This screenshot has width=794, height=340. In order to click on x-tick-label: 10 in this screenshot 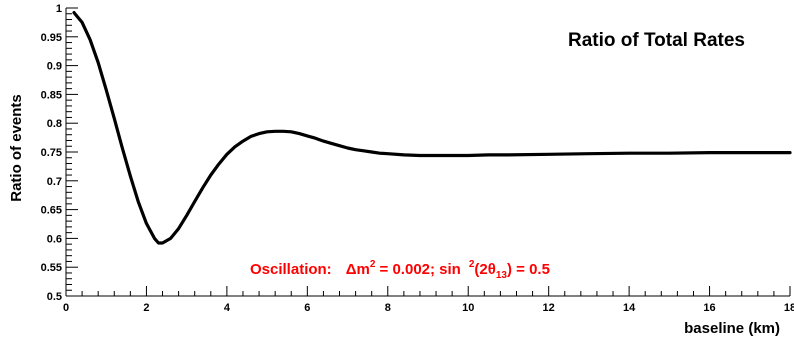, I will do `click(468, 308)`.